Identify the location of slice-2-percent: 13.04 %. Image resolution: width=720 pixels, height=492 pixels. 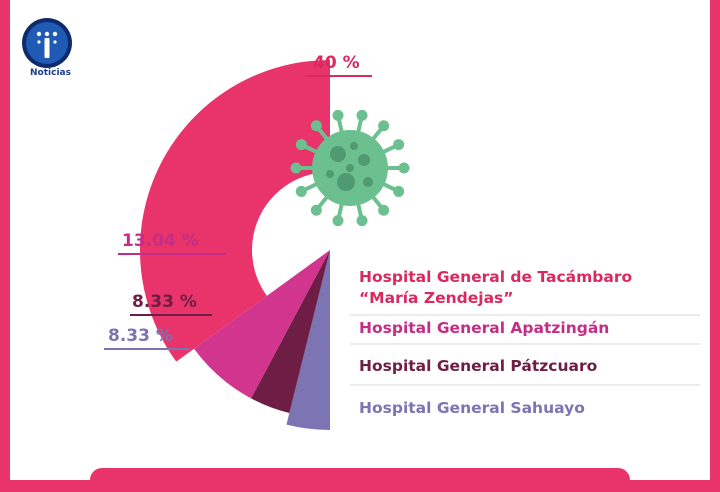
(160, 241).